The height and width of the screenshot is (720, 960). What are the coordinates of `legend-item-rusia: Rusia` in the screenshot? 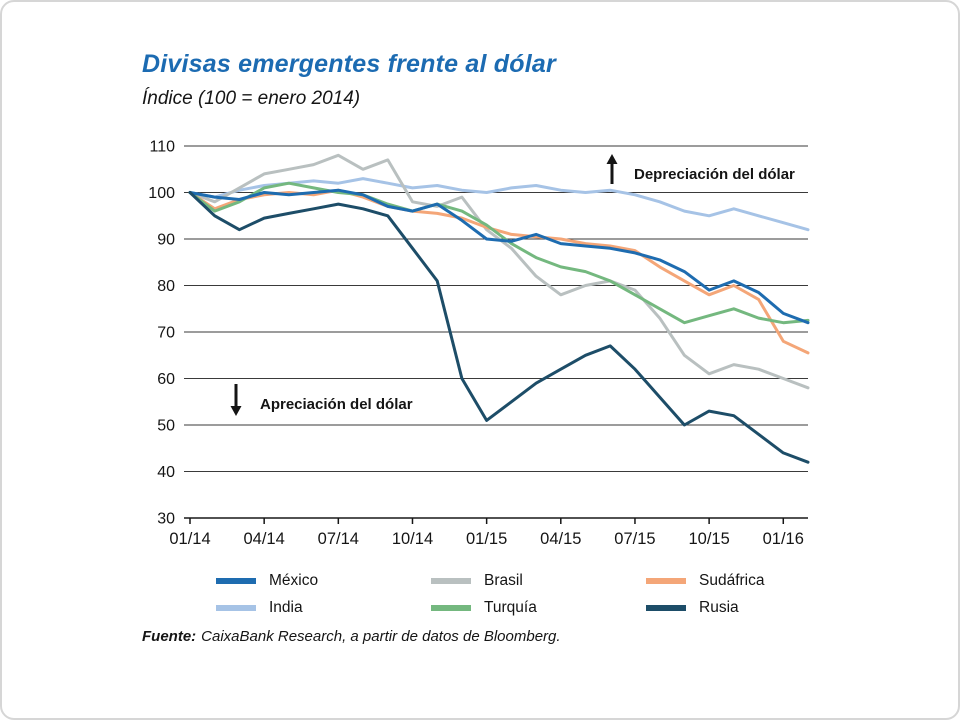 It's located at (753, 608).